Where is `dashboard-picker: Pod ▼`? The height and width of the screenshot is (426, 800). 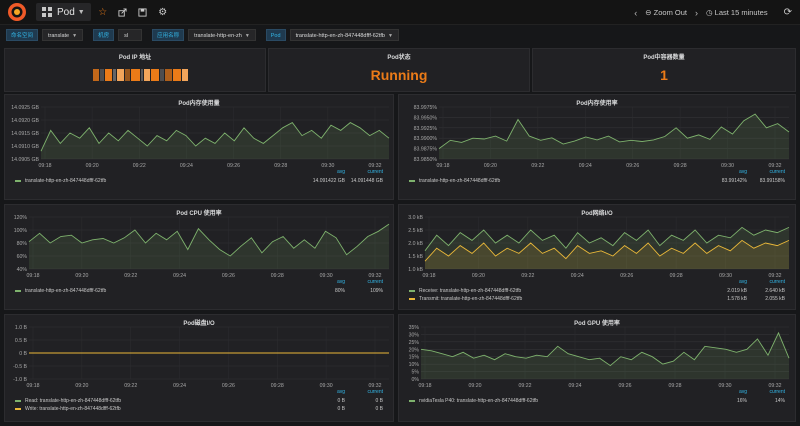
dashboard-picker: Pod ▼ is located at coordinates (63, 12).